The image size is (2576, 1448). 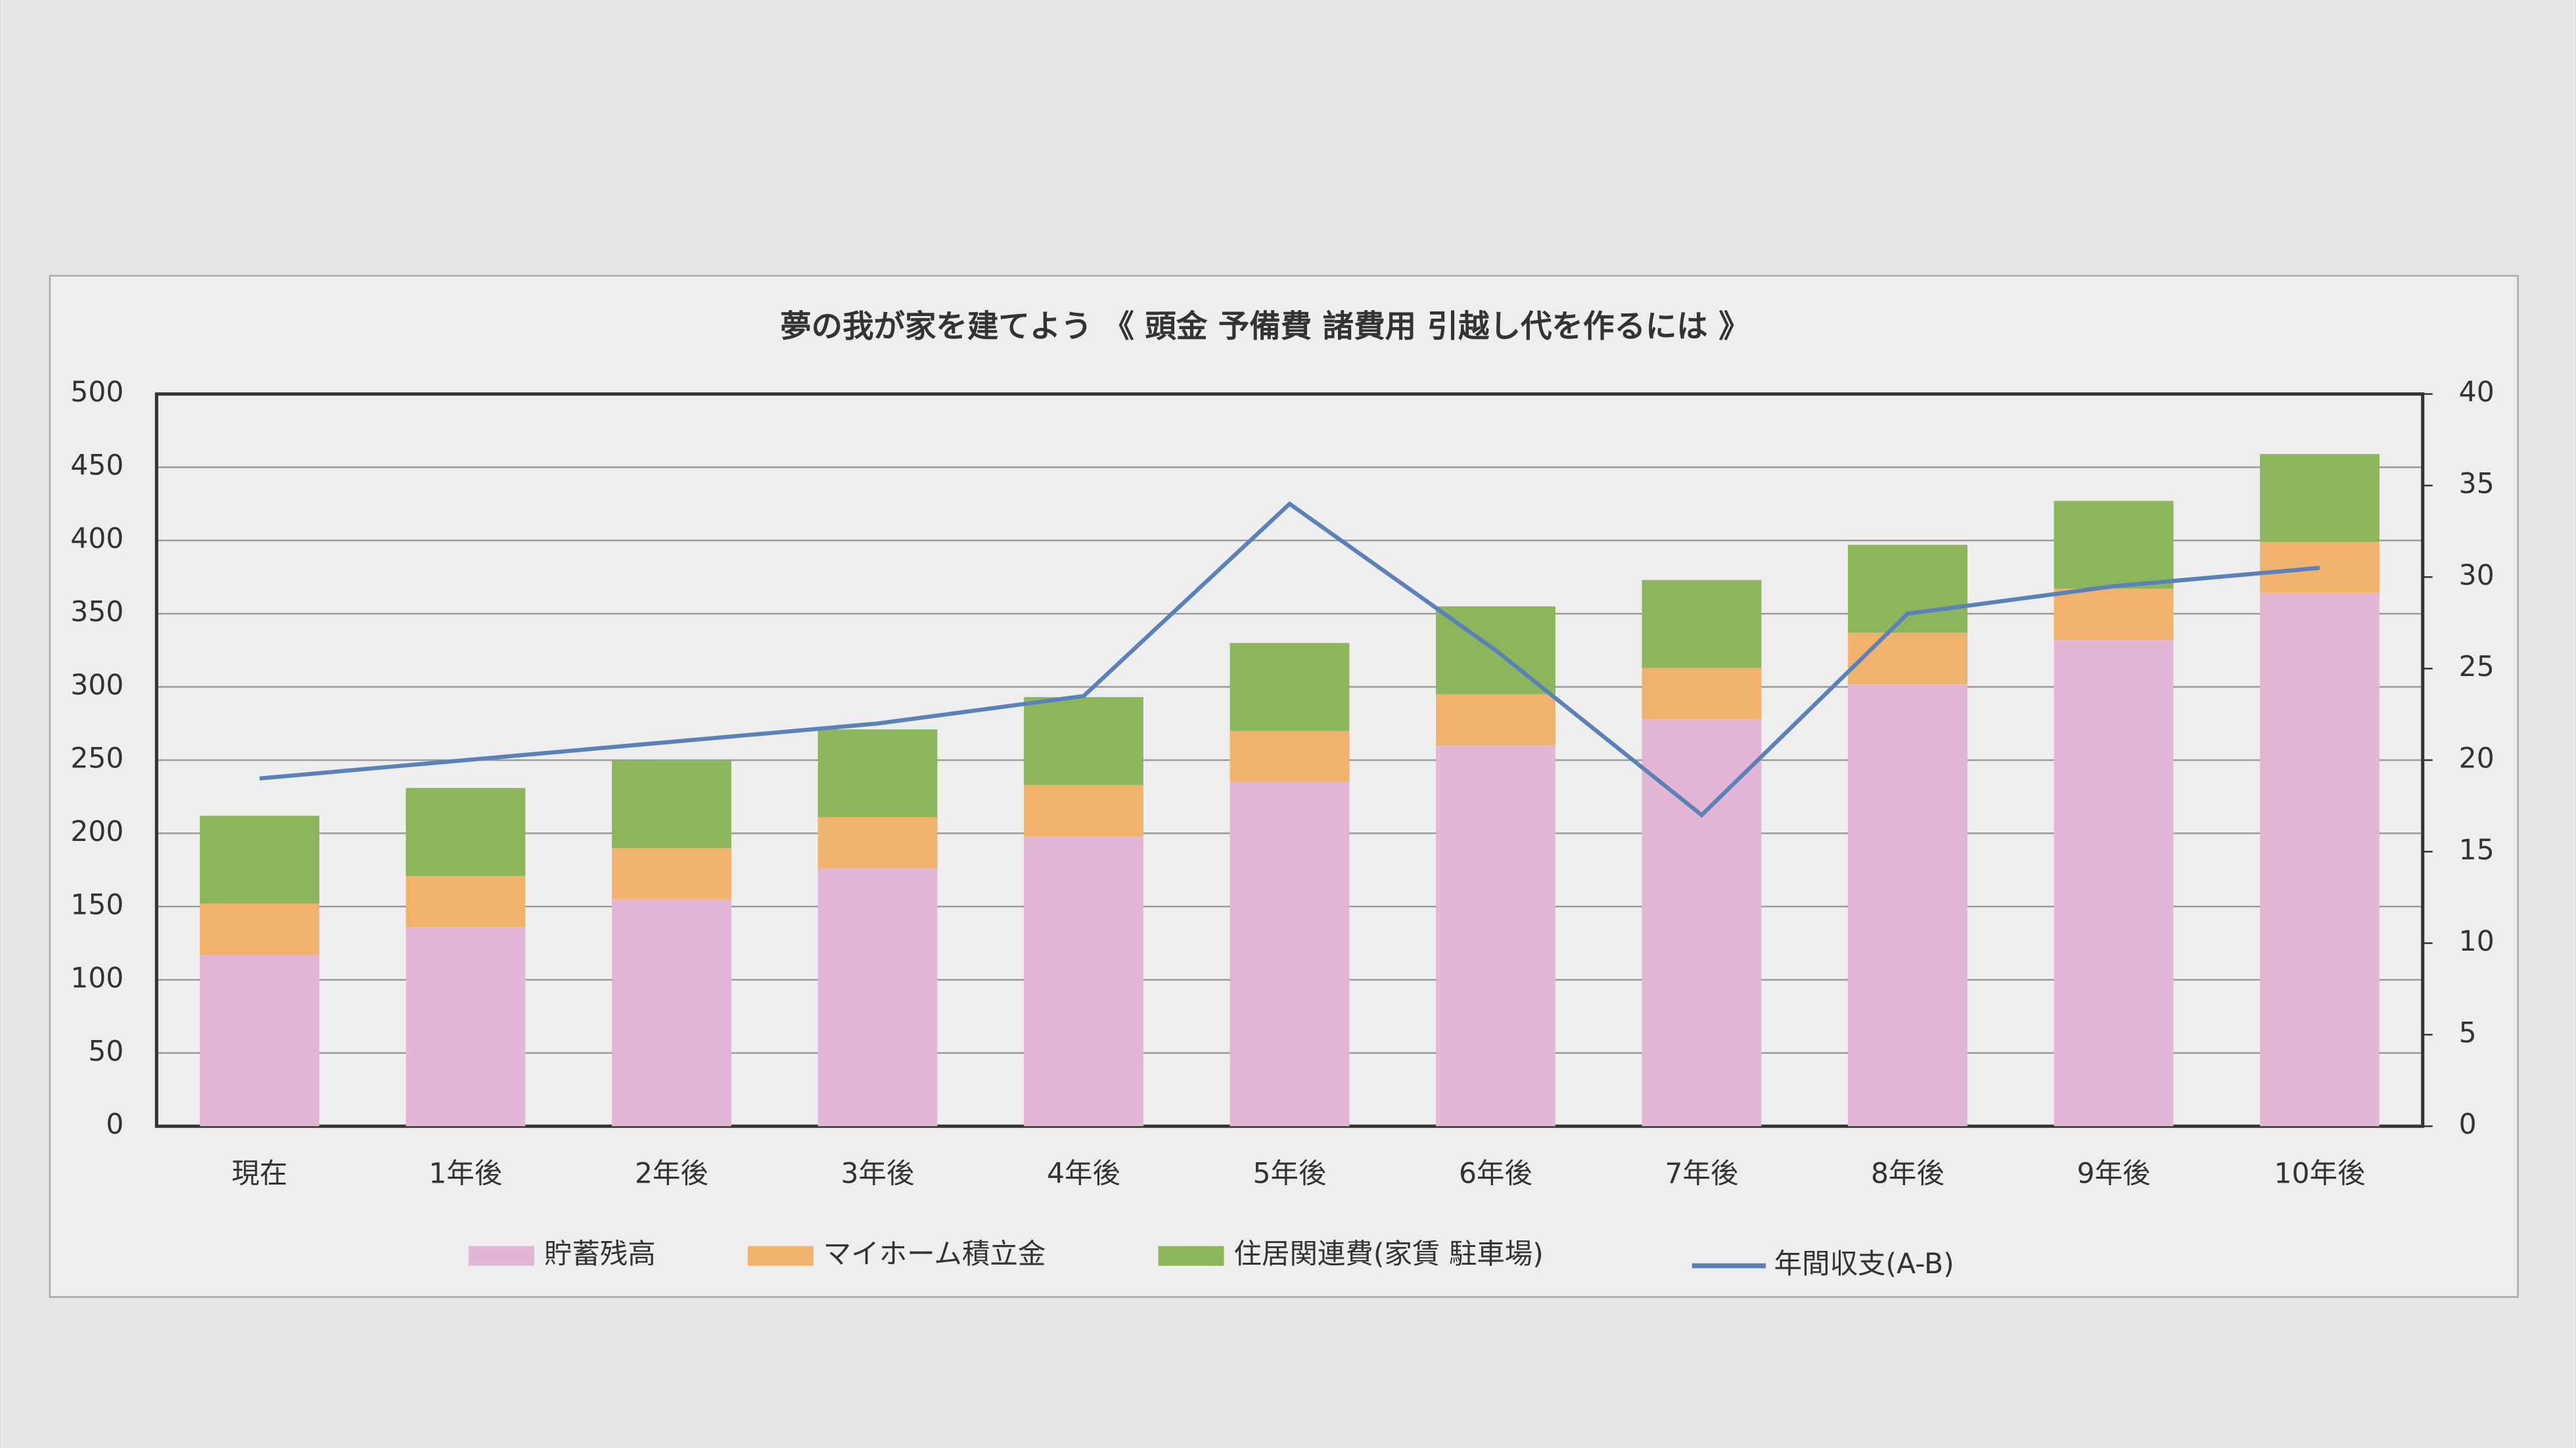 I want to click on x-tick-label: 7年後, so click(x=1702, y=1174).